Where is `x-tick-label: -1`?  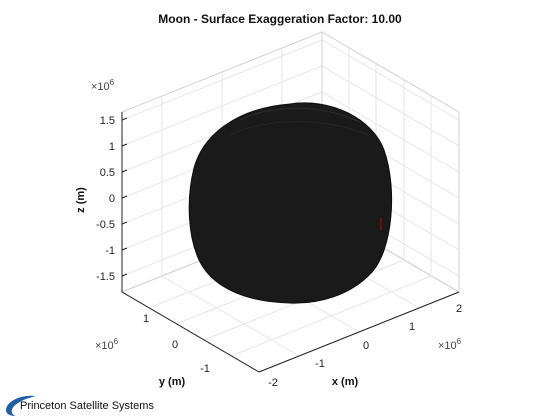 x-tick-label: -1 is located at coordinates (320, 364).